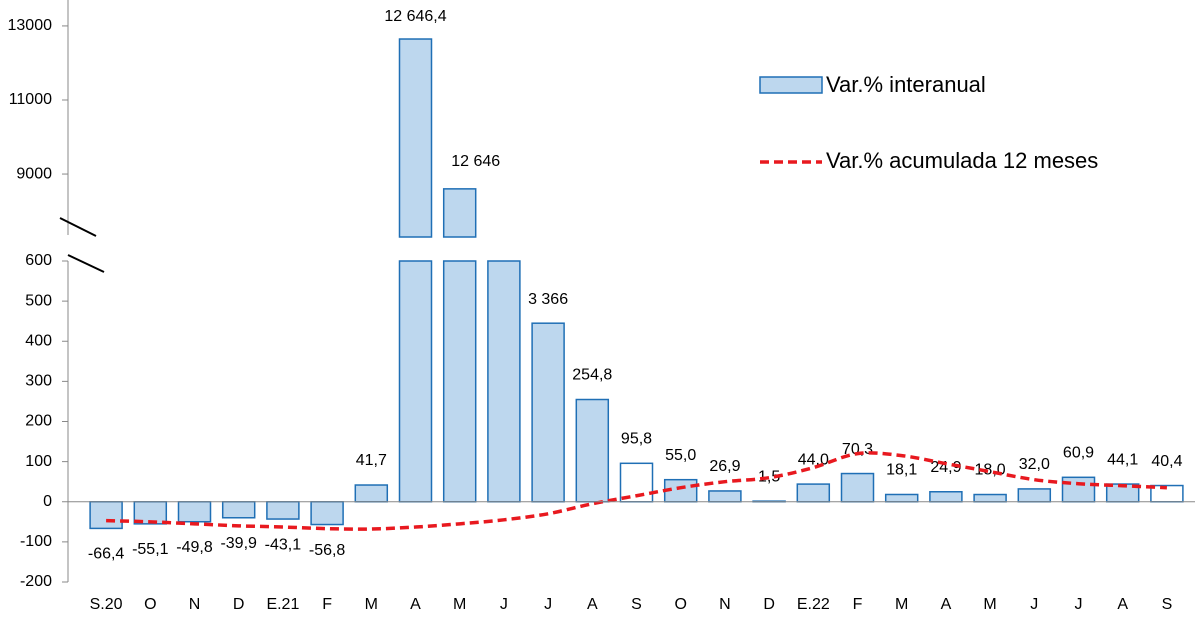  Describe the element at coordinates (592, 375) in the screenshot. I see `value-label: 254,8` at that location.